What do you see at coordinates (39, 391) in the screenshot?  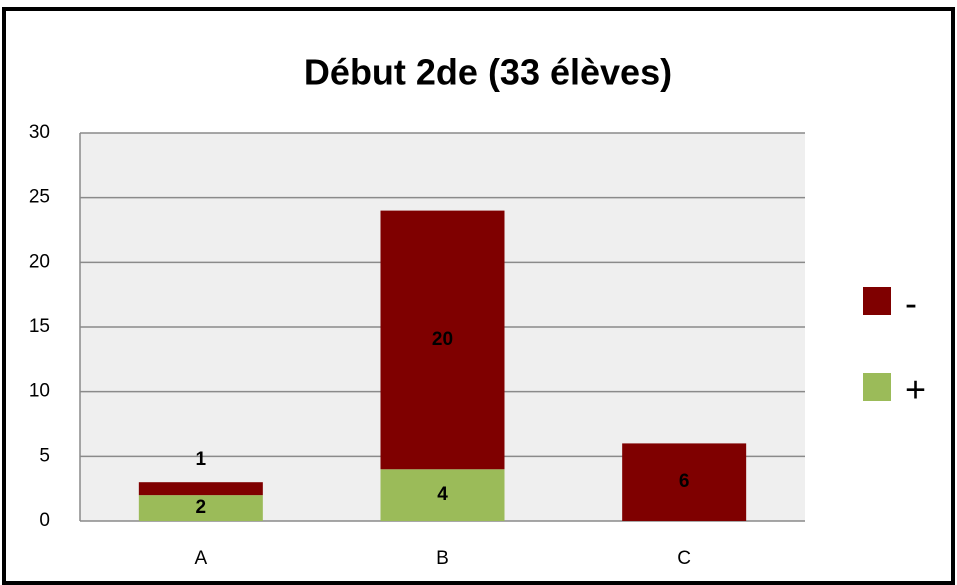 I see `y-tick-label: 10` at bounding box center [39, 391].